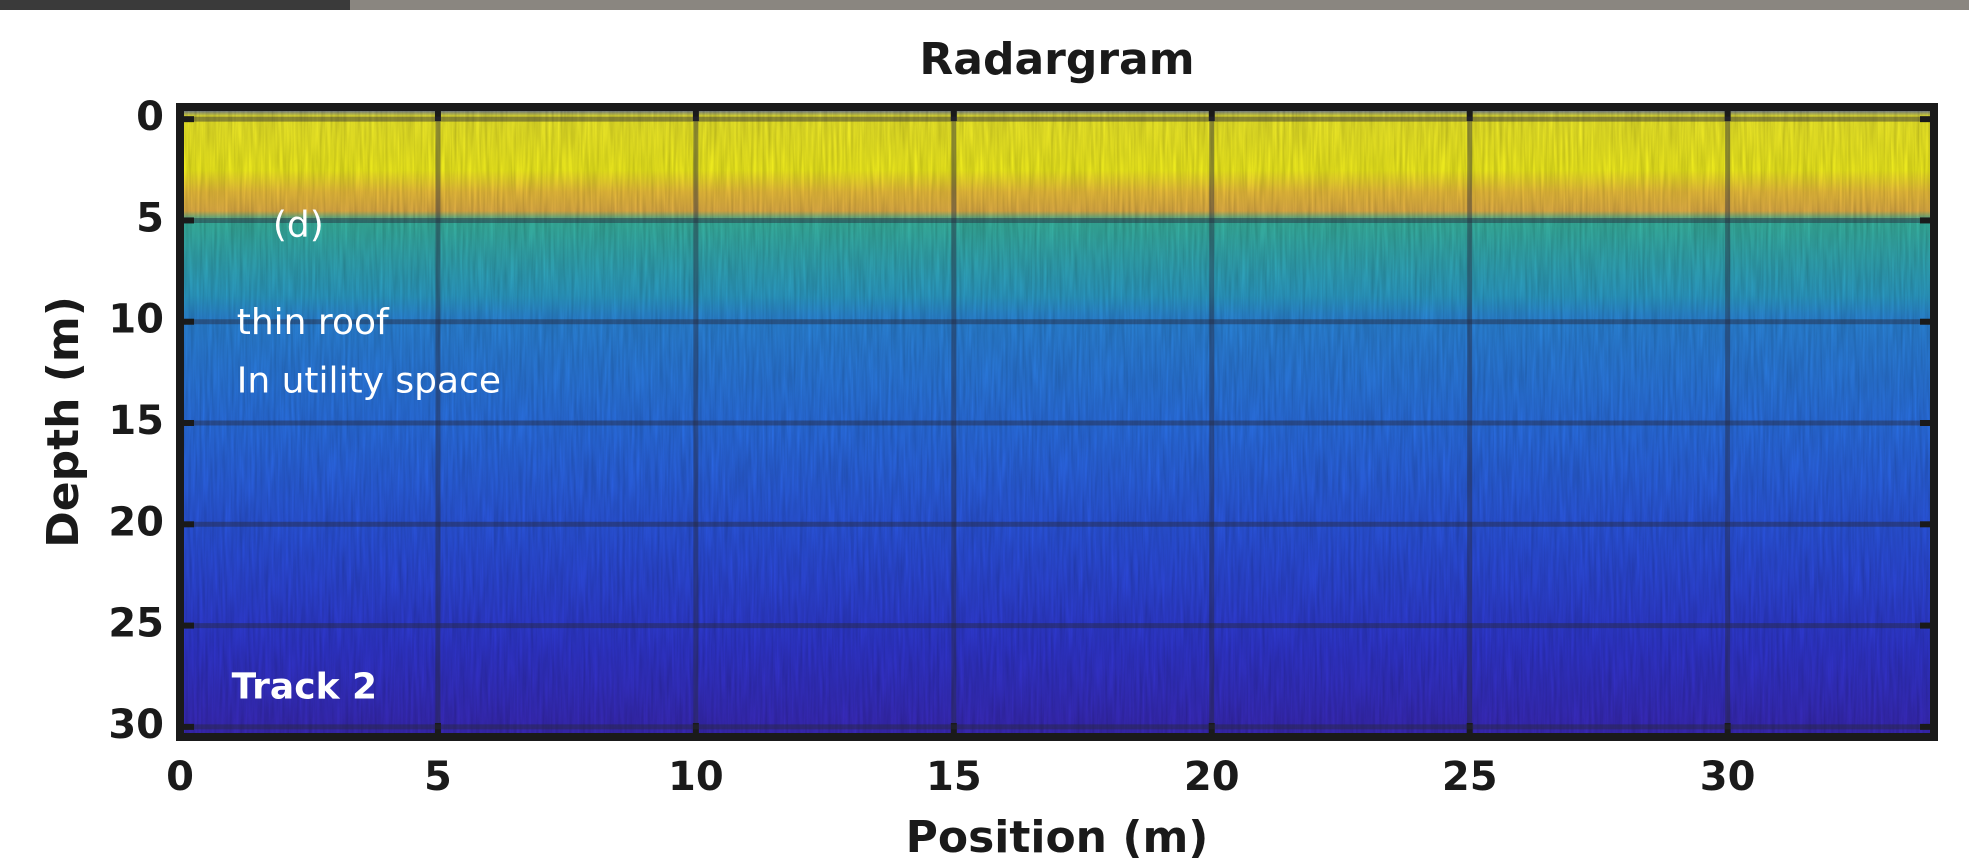  What do you see at coordinates (954, 777) in the screenshot?
I see `x-tick-label: 15` at bounding box center [954, 777].